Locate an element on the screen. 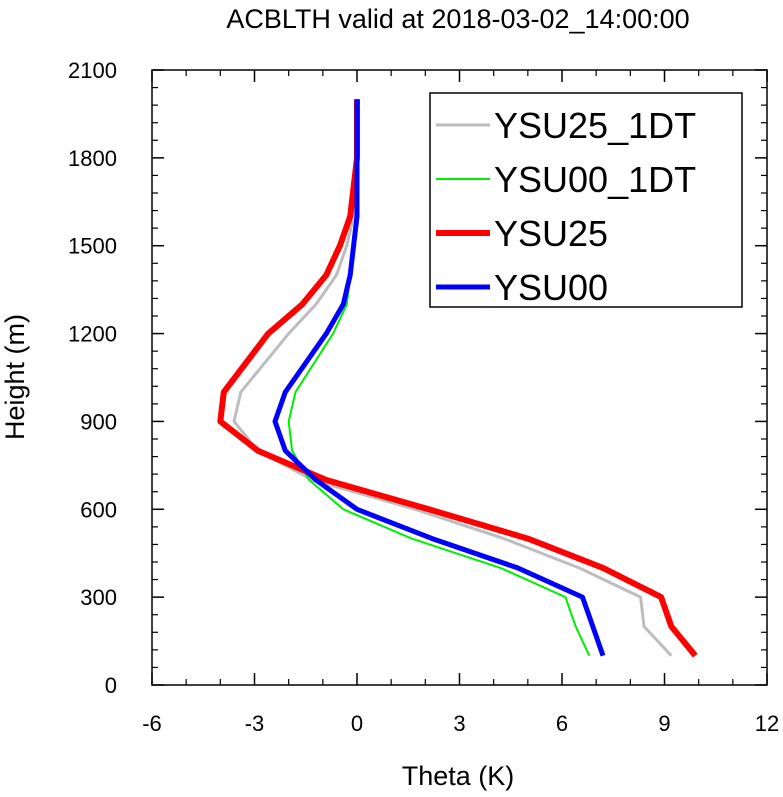 The height and width of the screenshot is (797, 783). legend-label: YSU25_1DT is located at coordinates (595, 125).